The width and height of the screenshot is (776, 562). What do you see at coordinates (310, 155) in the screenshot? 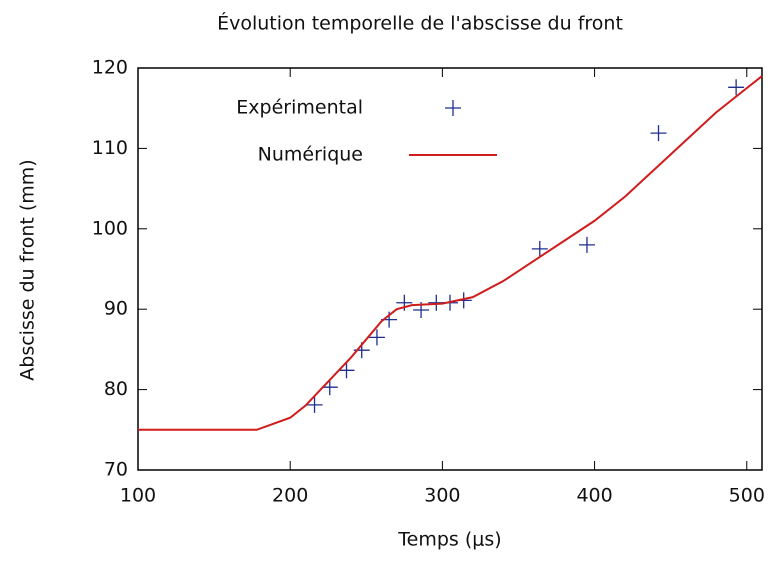
I see `legend-label: Numérique` at bounding box center [310, 155].